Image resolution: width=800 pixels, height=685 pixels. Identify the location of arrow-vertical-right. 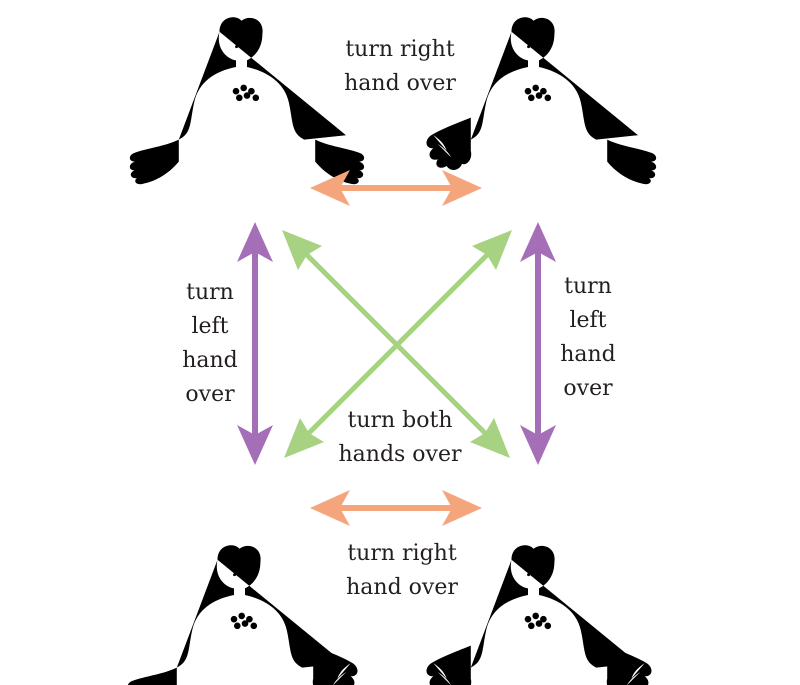
(538, 343).